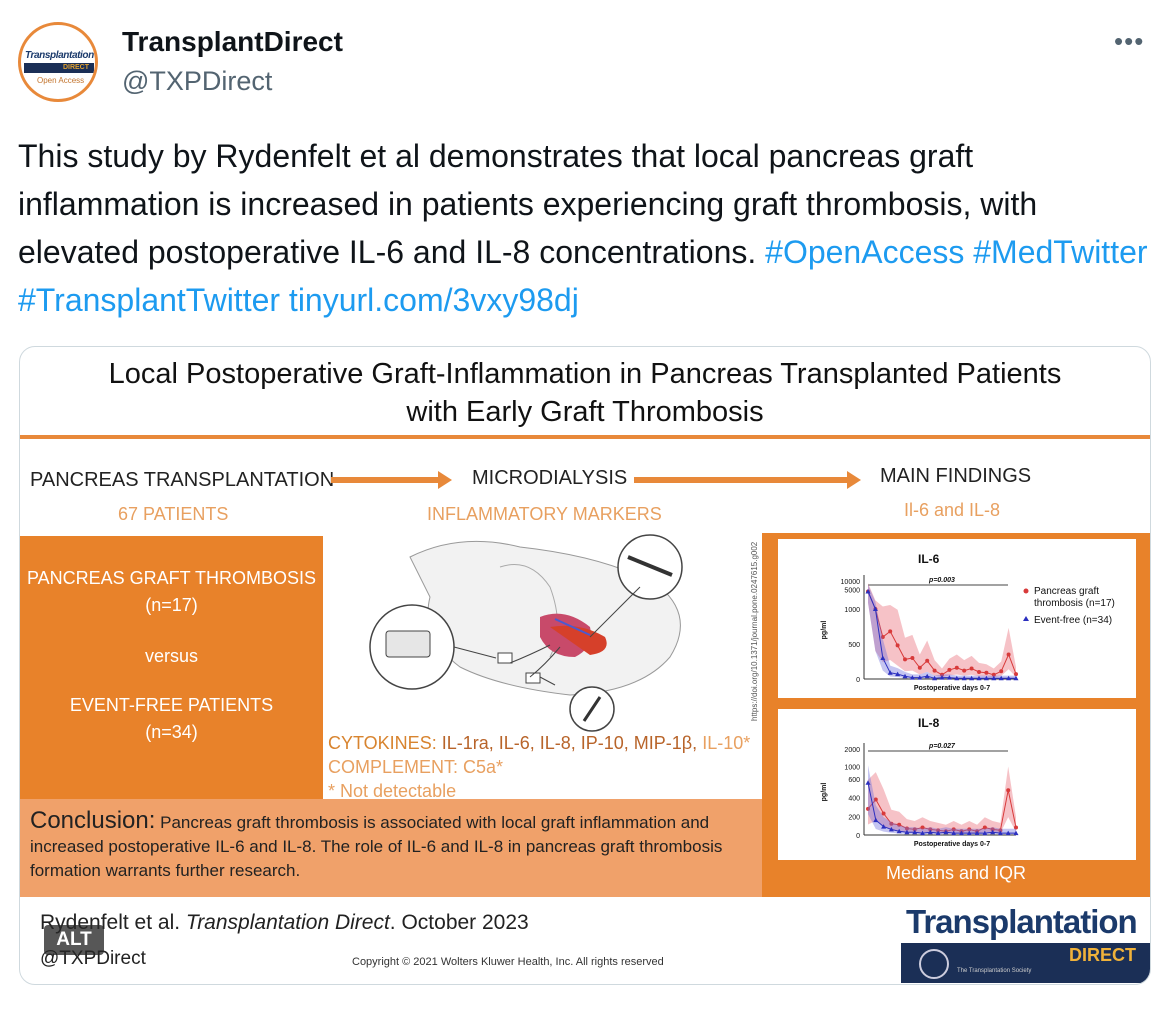 Image resolution: width=1173 pixels, height=1009 pixels. I want to click on p-value-label: p=0.003, so click(941, 580).